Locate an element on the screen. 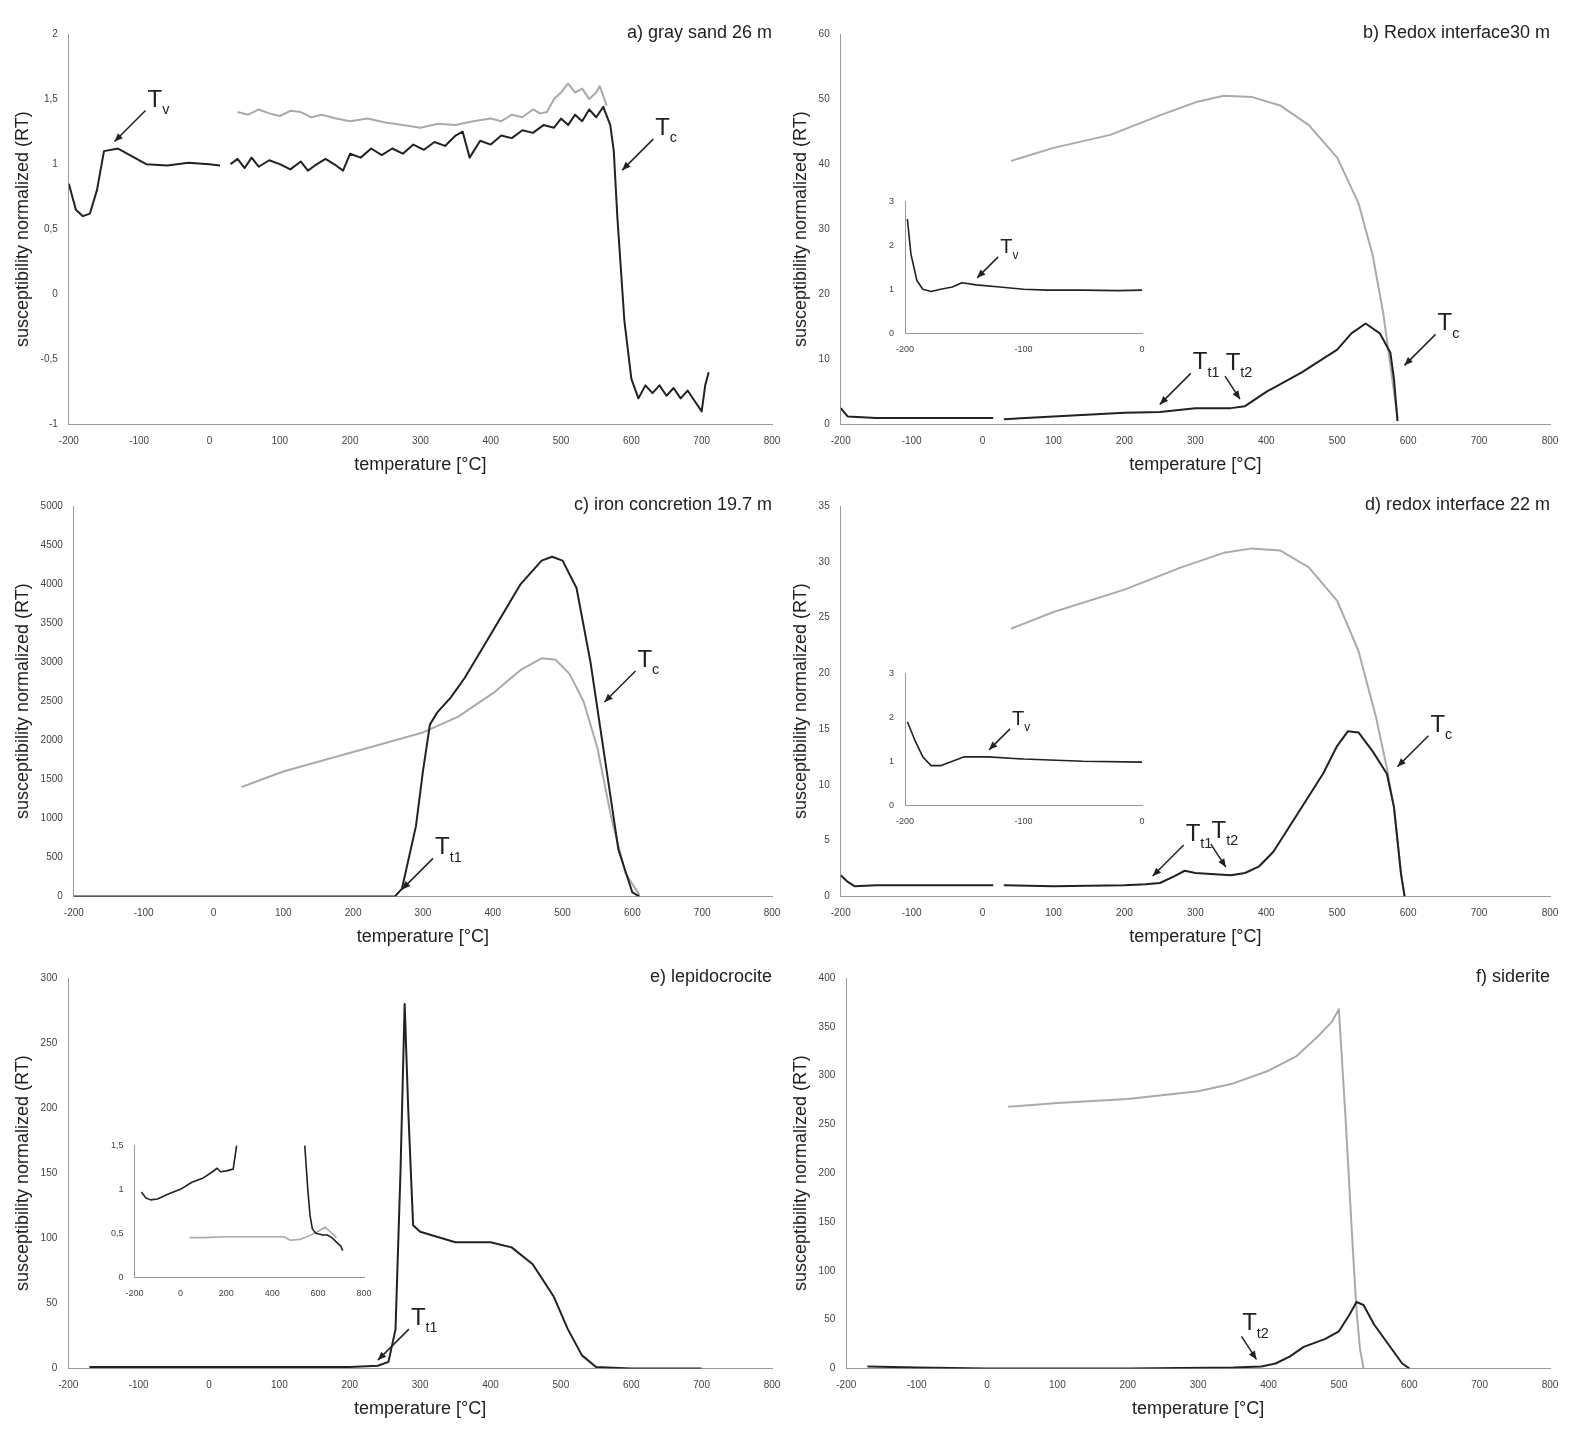 The height and width of the screenshot is (1442, 1572). chart-title: c) iron concretion 19.7 m is located at coordinates (672, 504).